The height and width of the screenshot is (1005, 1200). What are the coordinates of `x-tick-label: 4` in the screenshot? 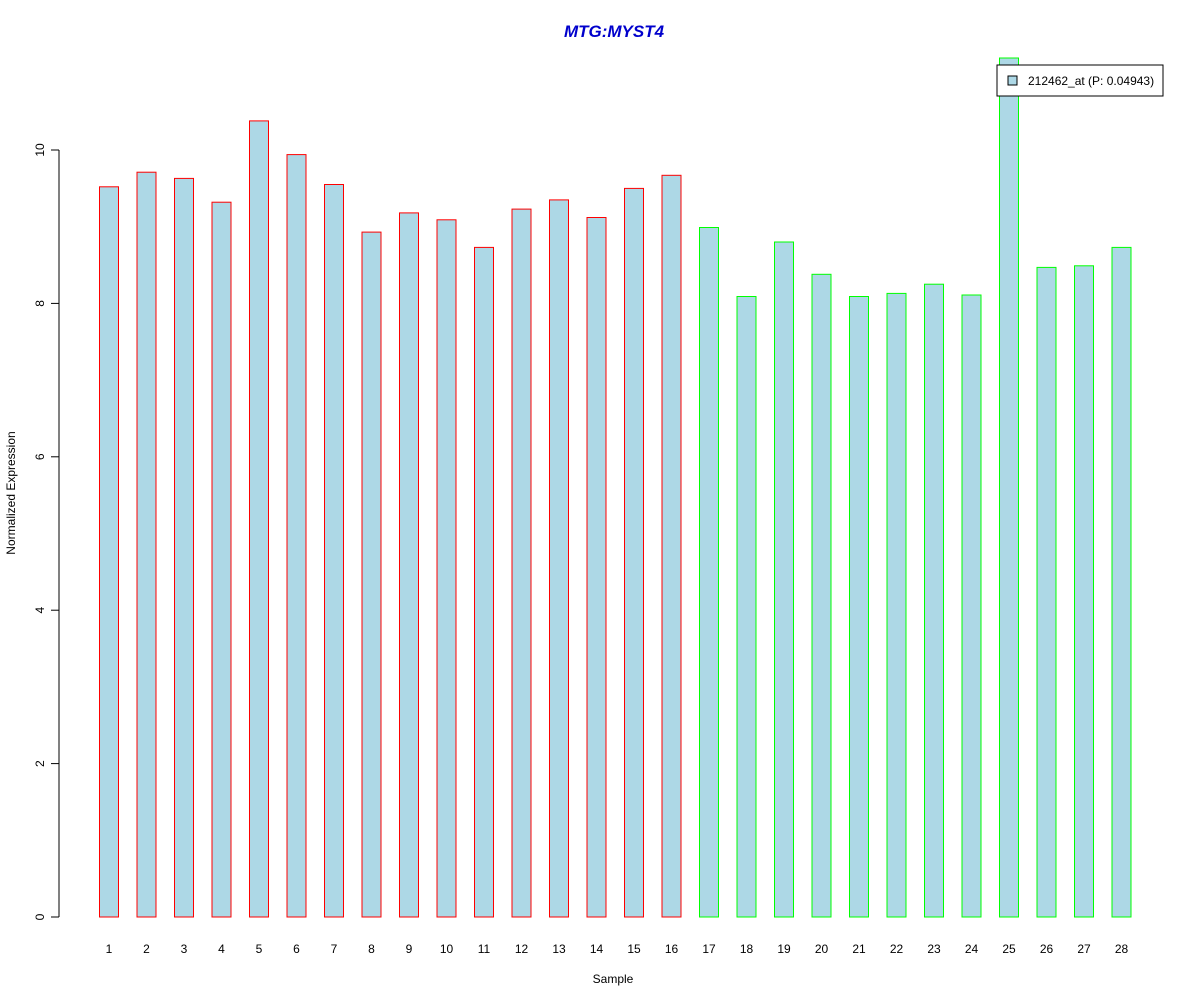 It's located at (221, 949).